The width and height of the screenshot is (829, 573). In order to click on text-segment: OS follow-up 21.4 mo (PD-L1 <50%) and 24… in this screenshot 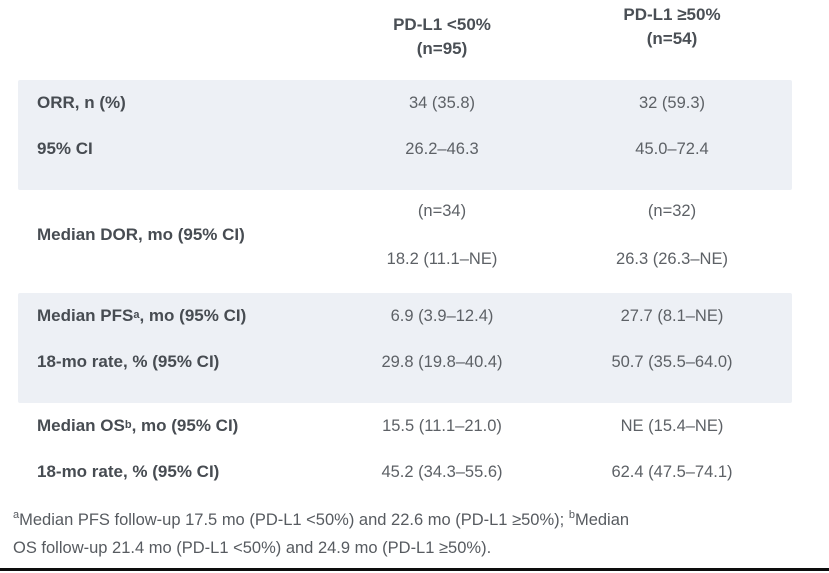, I will do `click(252, 548)`.